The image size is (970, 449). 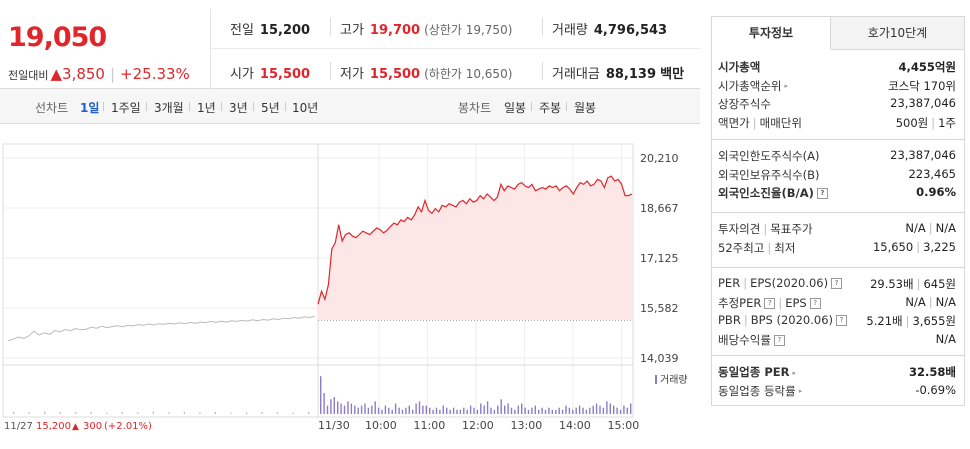 I want to click on info-label: 시가총액순위 ▸, so click(x=753, y=86).